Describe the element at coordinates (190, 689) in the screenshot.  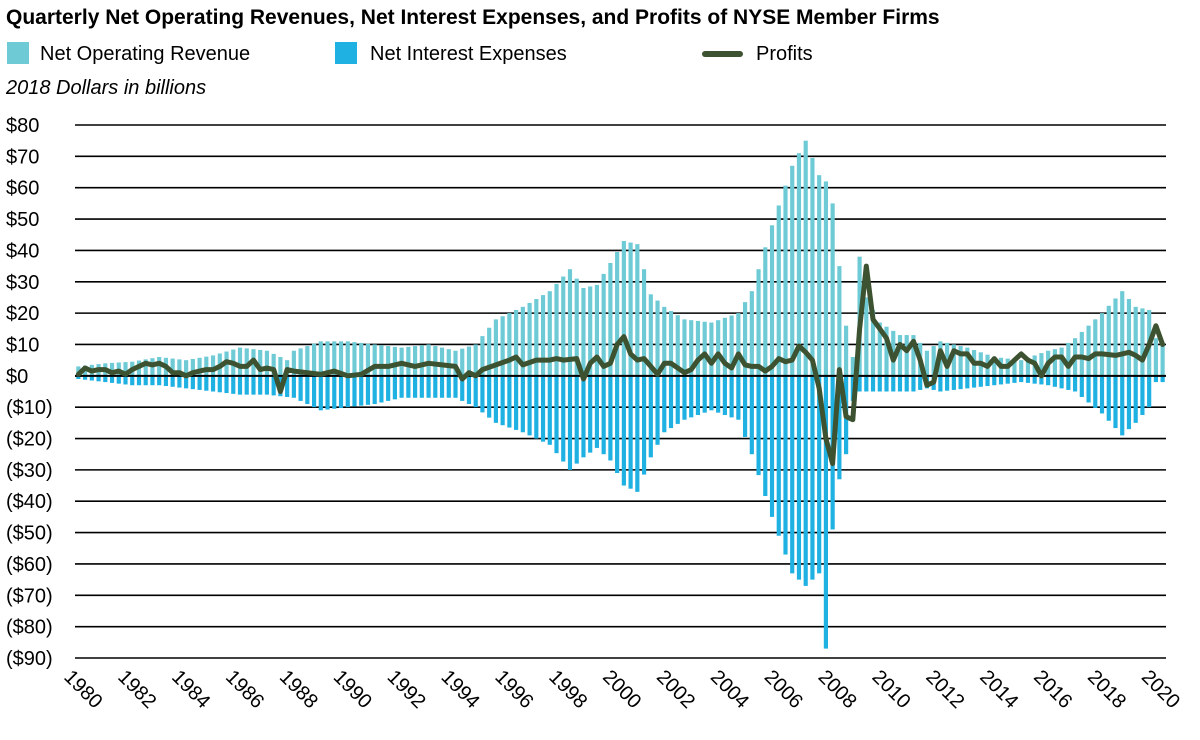
I see `x-tick-label: 1984` at that location.